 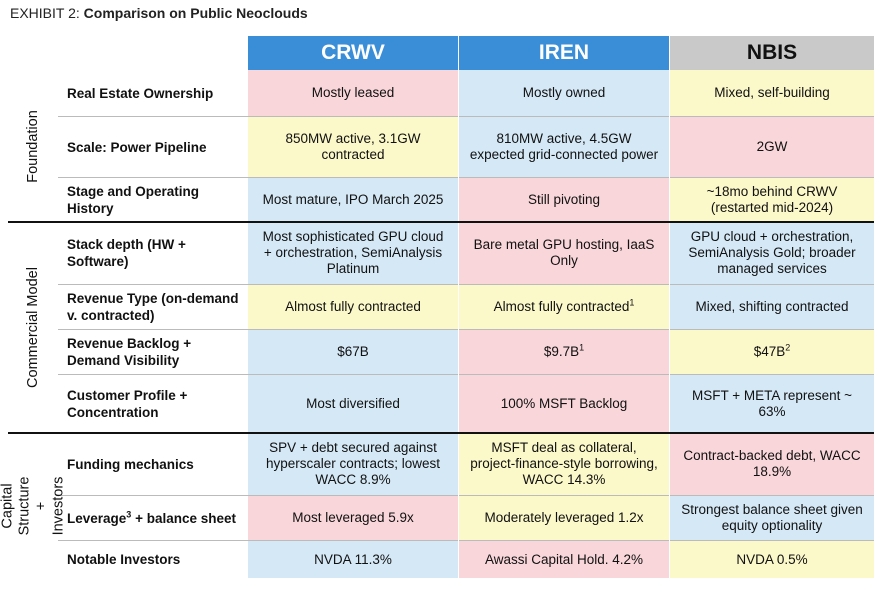 I want to click on text: Mostly leased, so click(x=353, y=93).